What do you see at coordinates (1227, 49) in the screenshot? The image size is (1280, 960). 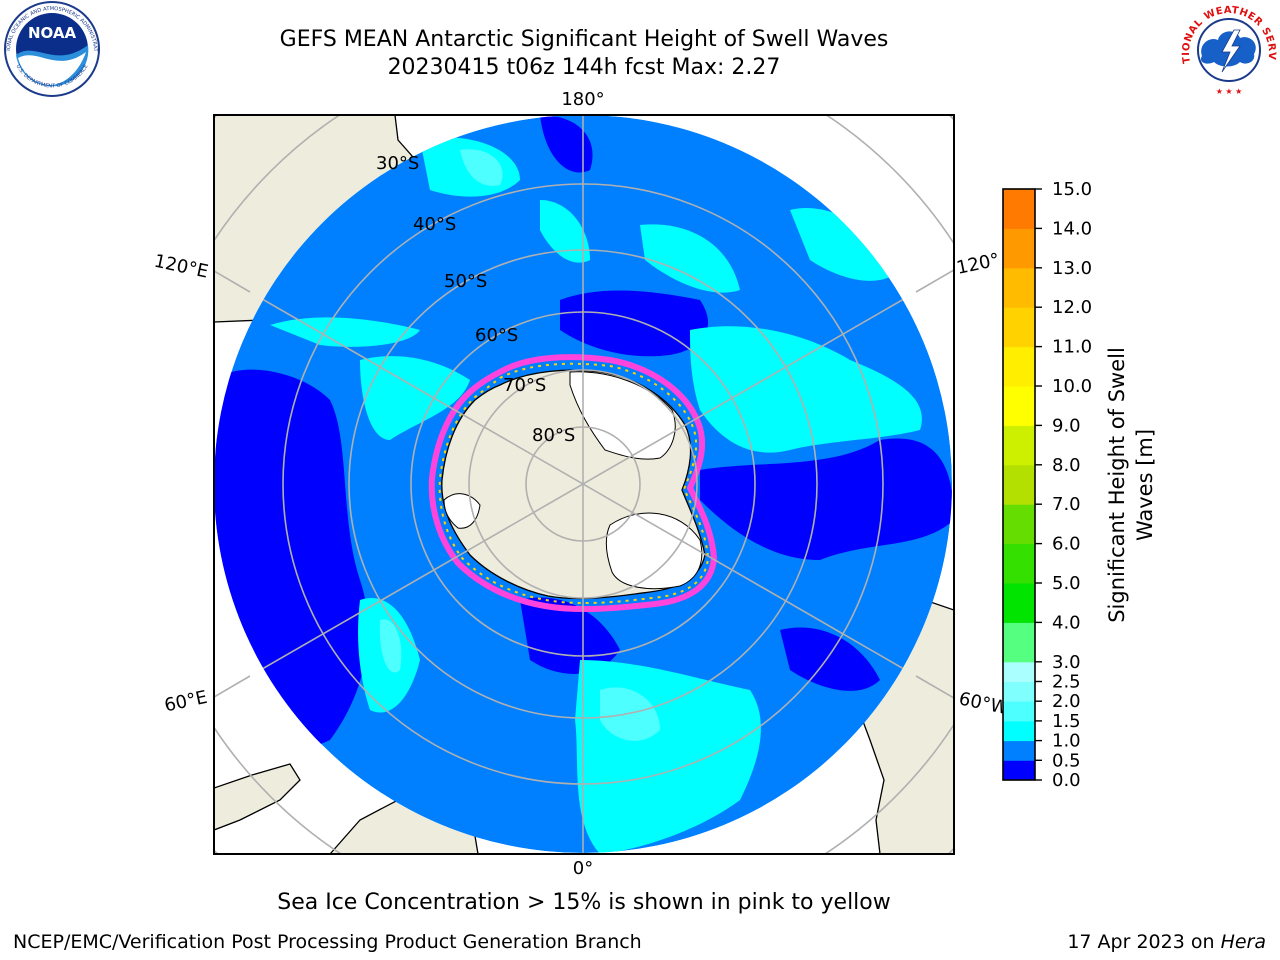 I see `nws-logo-icon: NATIONAL WEATHER SERVICE ★ ★ ★` at bounding box center [1227, 49].